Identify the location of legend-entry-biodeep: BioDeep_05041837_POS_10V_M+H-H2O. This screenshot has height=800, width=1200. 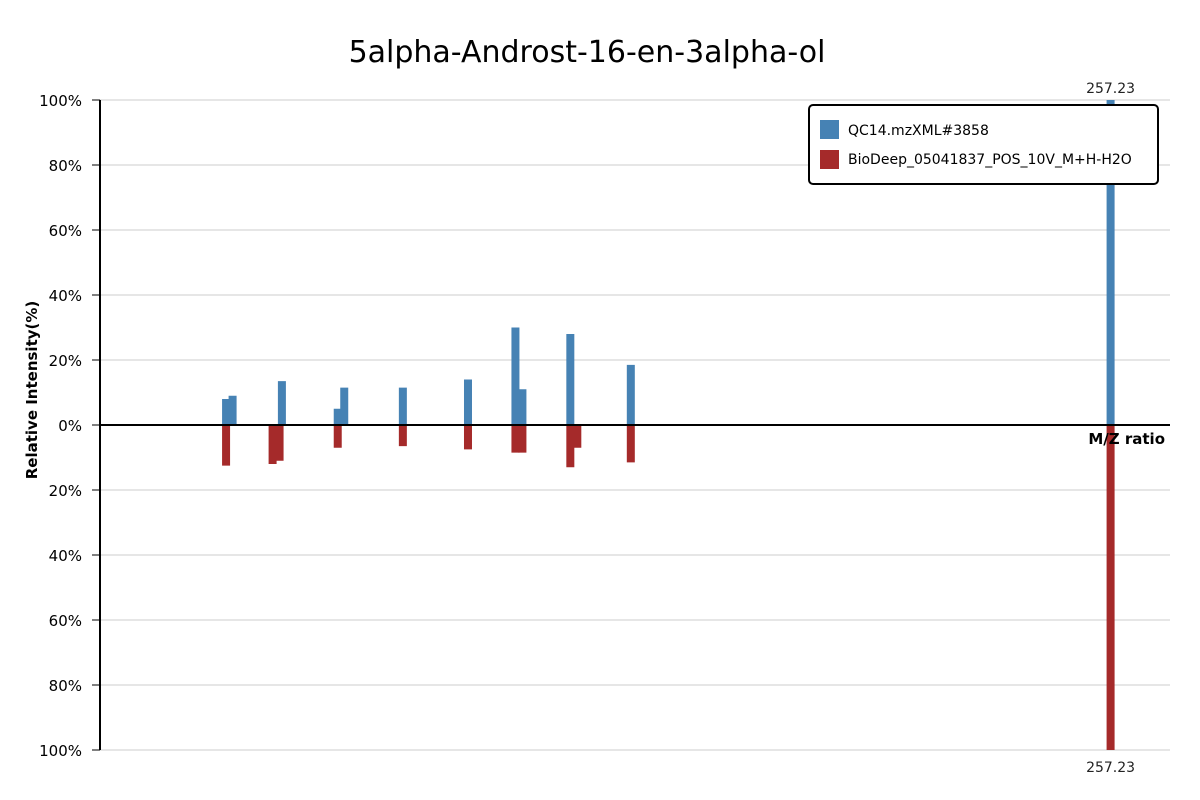
(990, 160).